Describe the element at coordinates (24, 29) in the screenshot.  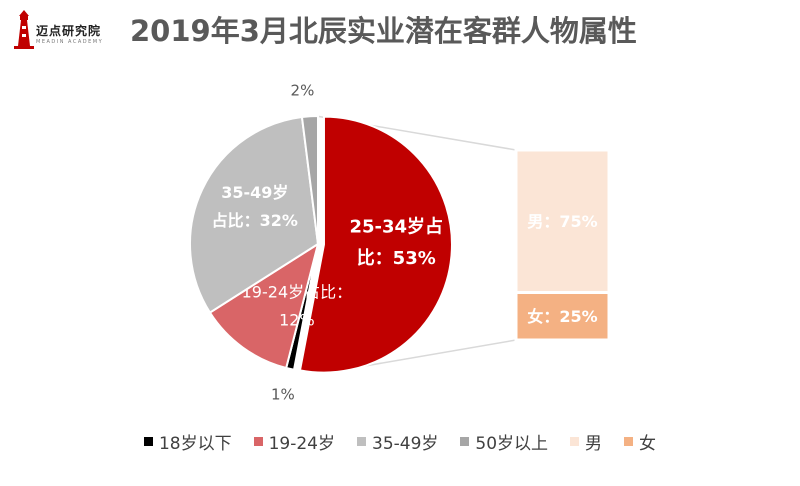
I see `lighthouse-icon` at that location.